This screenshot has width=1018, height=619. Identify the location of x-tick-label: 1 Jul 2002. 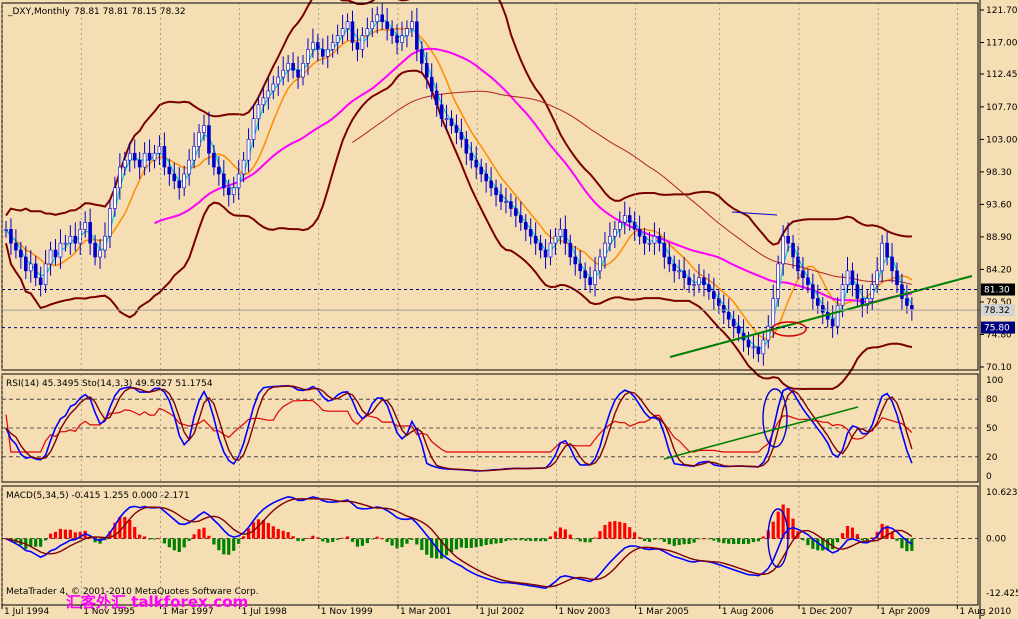
(501, 612).